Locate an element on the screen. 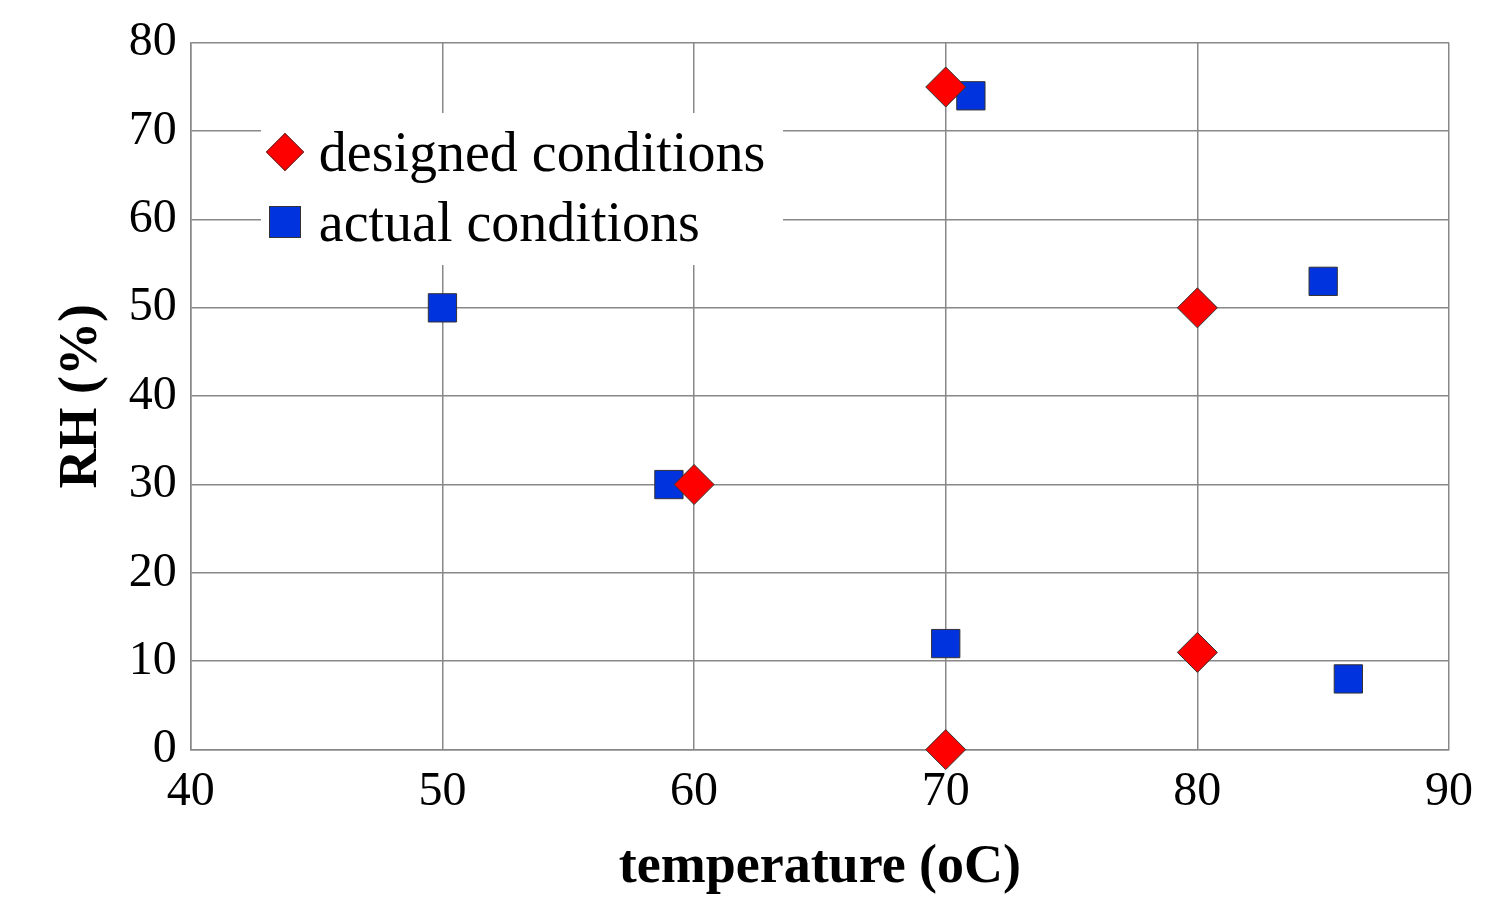 Image resolution: width=1487 pixels, height=905 pixels. y-tick-label: 30 is located at coordinates (152, 481).